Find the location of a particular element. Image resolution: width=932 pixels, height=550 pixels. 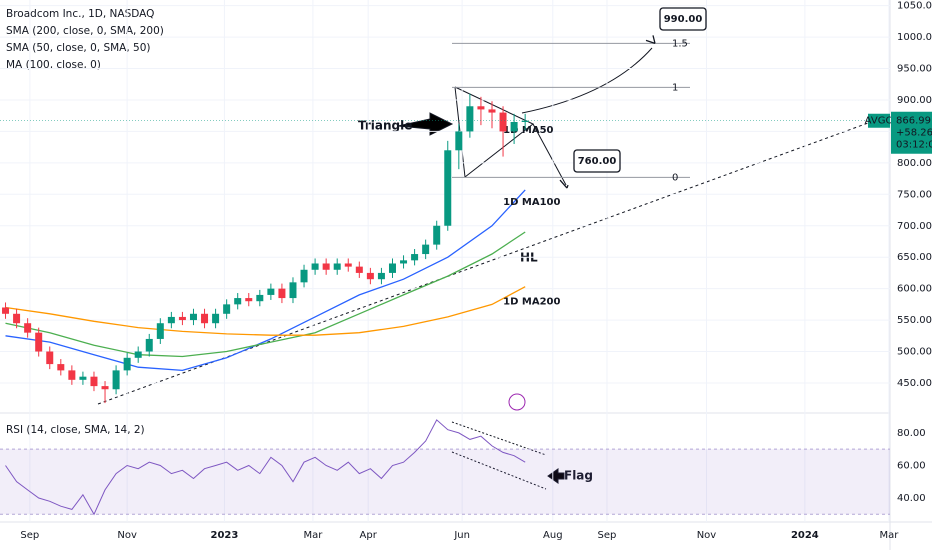

flag-top is located at coordinates (499, 438).